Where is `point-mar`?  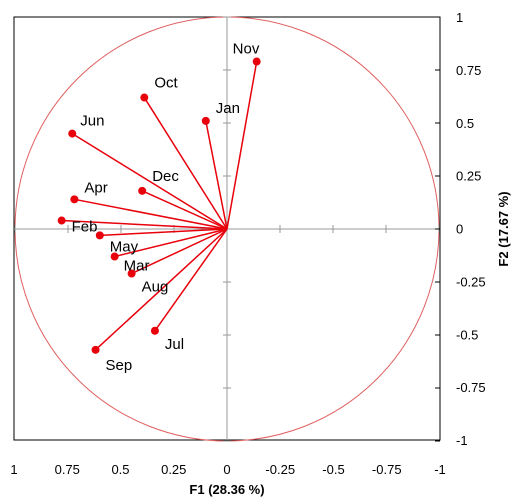 point-mar is located at coordinates (114, 256).